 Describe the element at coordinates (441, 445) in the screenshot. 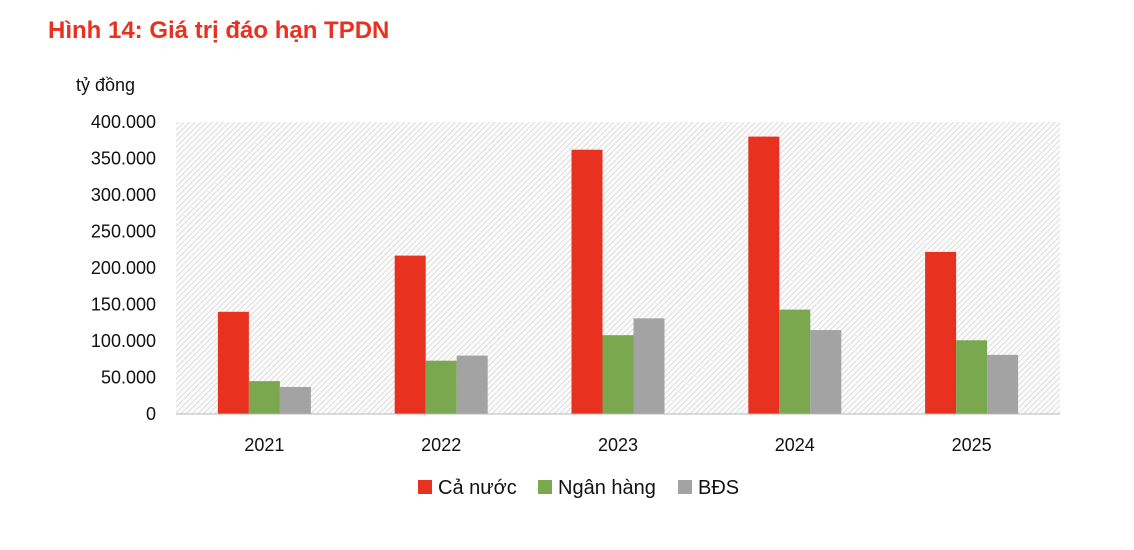

I see `x-tick-label: 2022` at that location.